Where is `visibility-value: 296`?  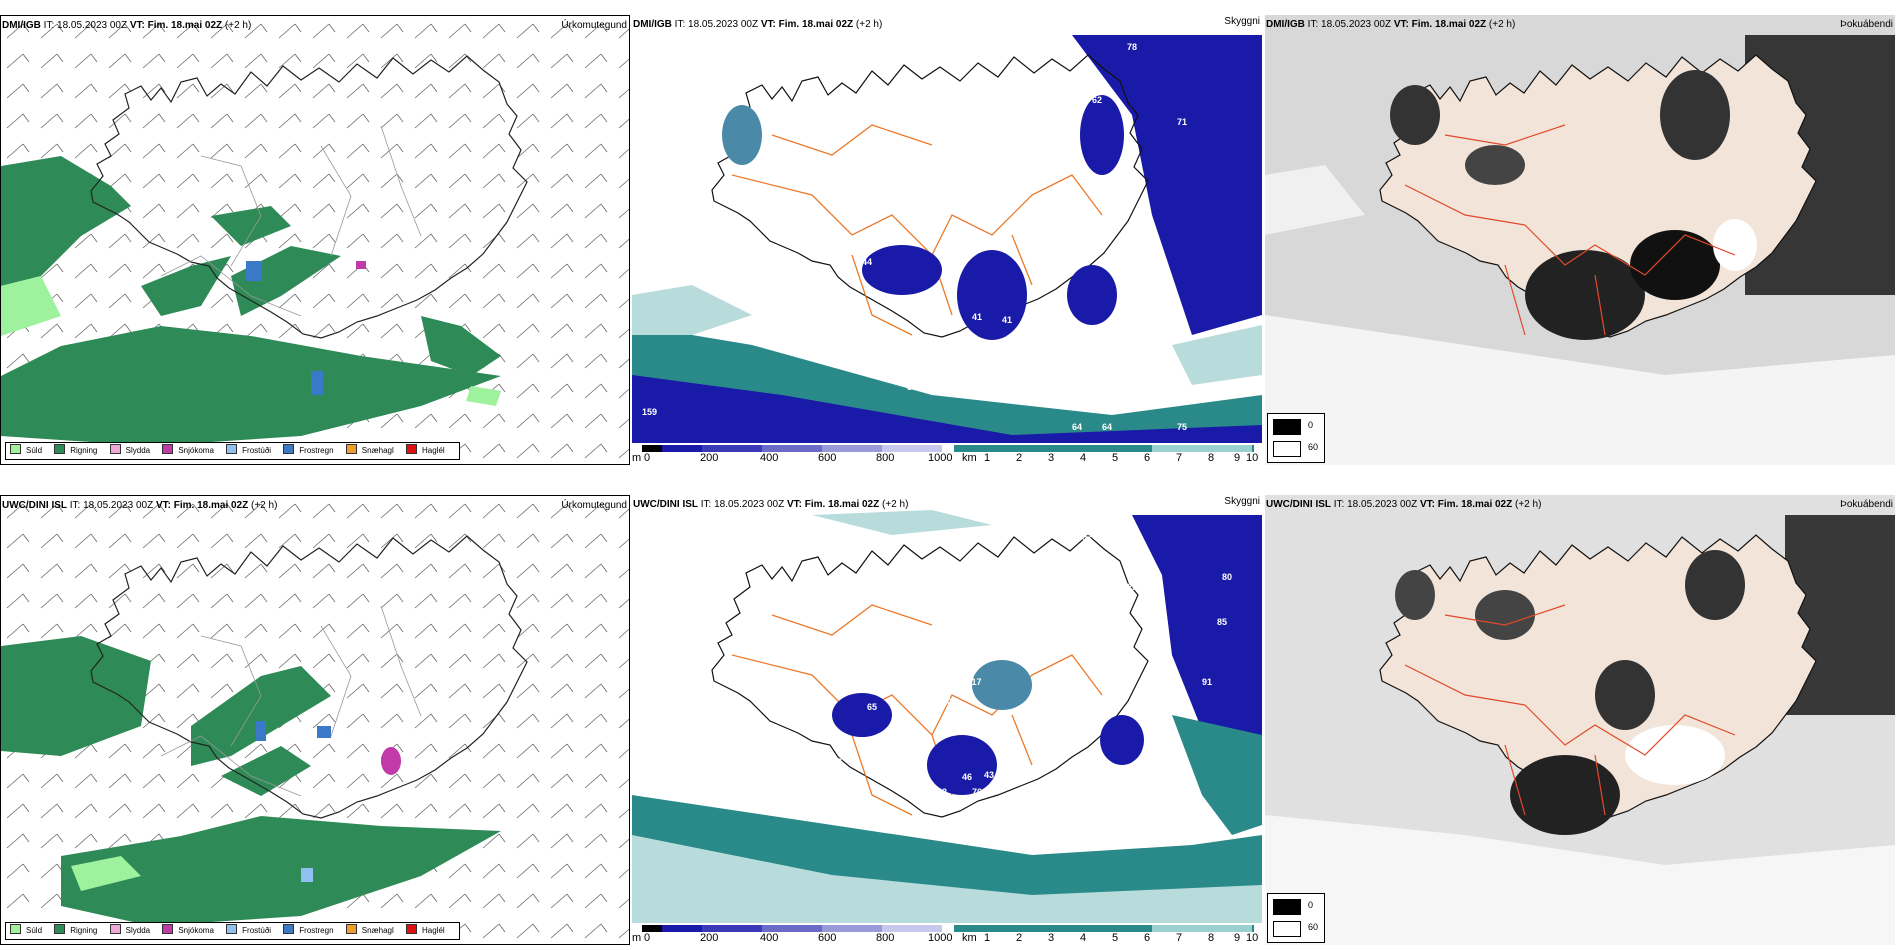 visibility-value: 296 is located at coordinates (1134, 587).